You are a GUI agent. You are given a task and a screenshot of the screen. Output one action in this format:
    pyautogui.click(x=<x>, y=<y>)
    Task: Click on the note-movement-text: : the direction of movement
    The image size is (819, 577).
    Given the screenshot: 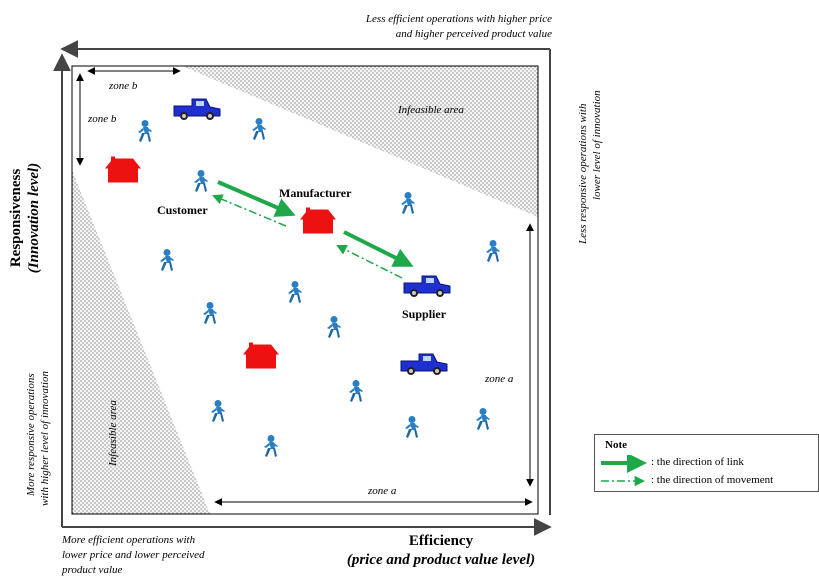 What is the action you would take?
    pyautogui.click(x=712, y=480)
    